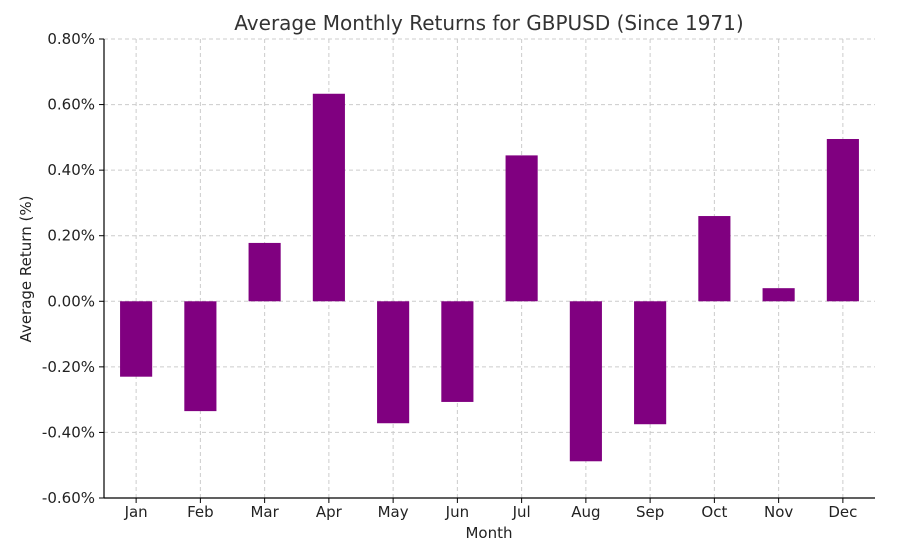 This screenshot has width=906, height=550. Describe the element at coordinates (71, 170) in the screenshot. I see `y-tick-label: 0.40%` at that location.